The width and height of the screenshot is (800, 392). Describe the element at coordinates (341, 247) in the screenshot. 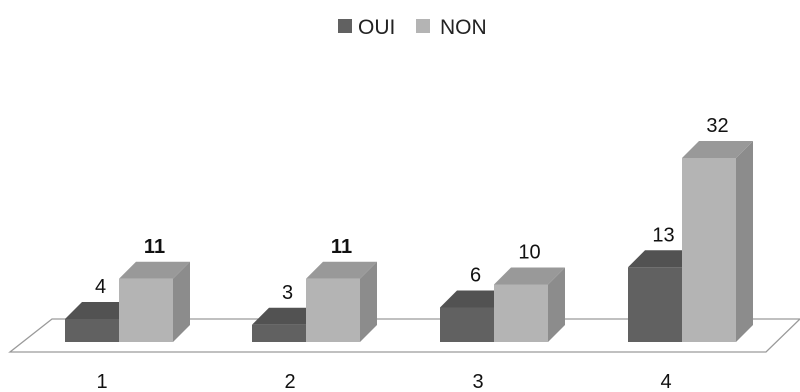

I see `data-label-non-2: 11` at that location.